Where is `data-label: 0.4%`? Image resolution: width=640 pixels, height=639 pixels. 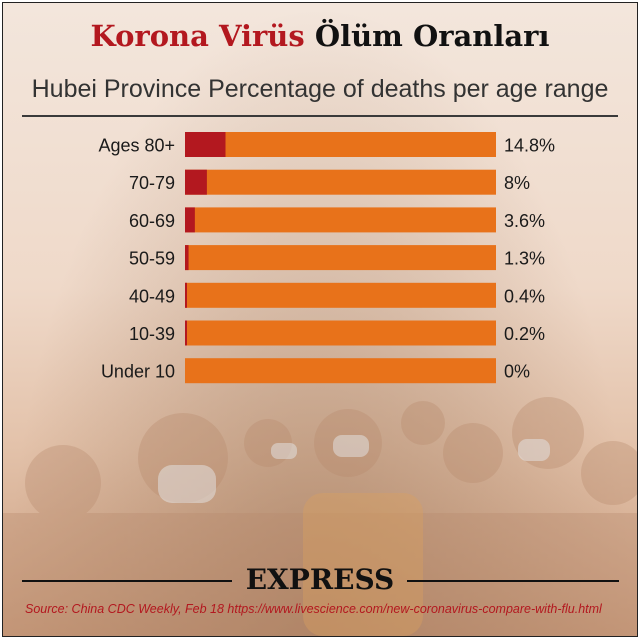
data-label: 0.4% is located at coordinates (524, 296).